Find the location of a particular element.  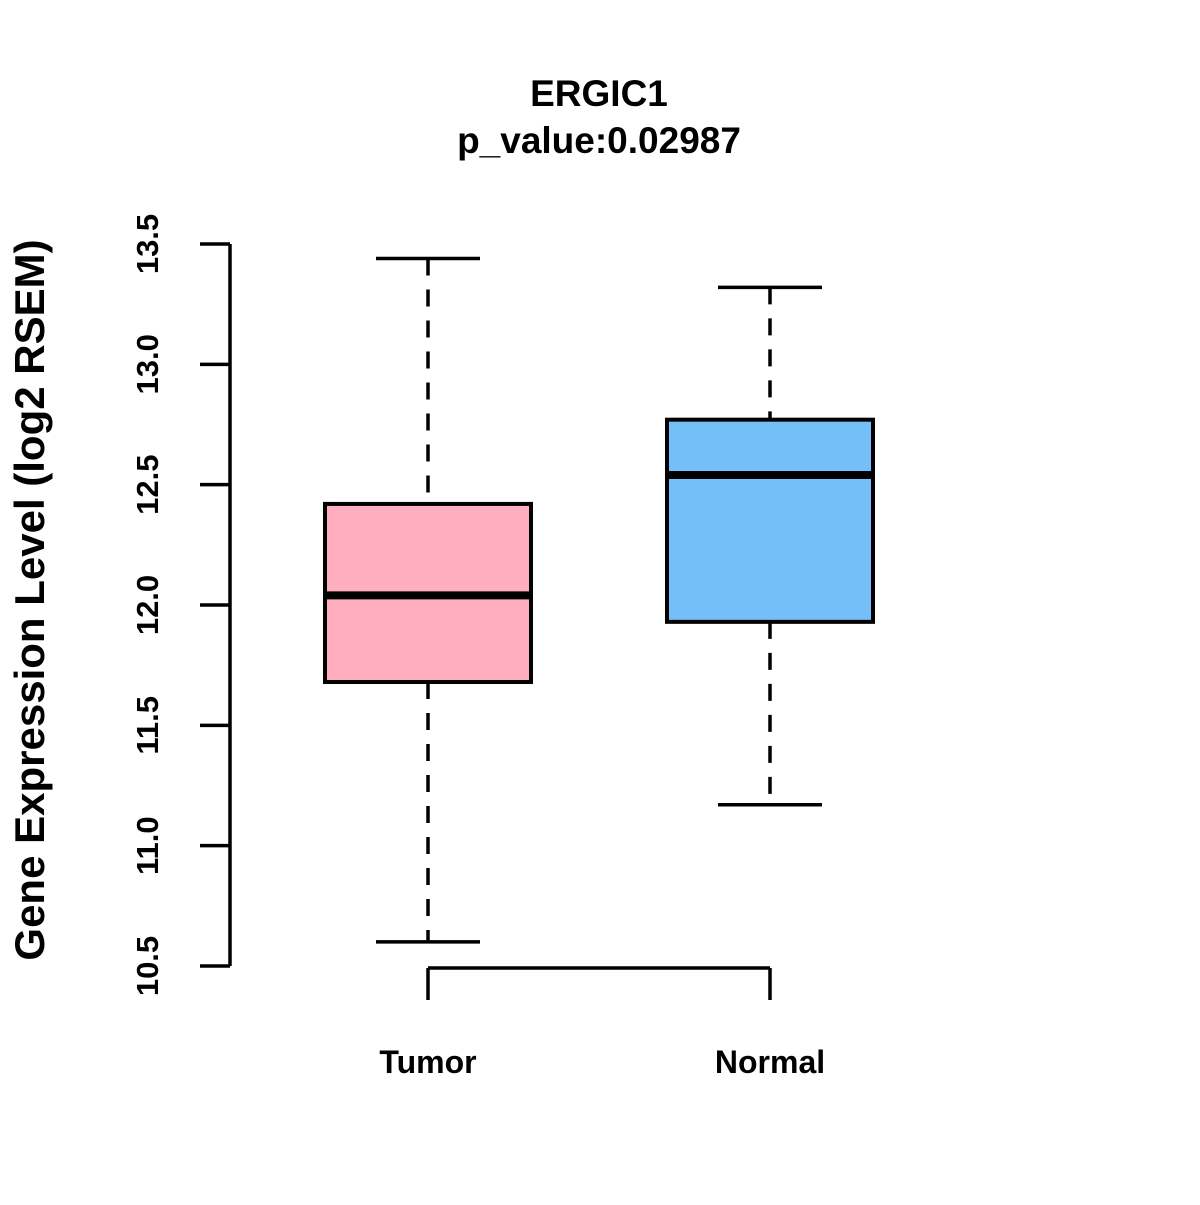

y-tick-label: 13.0 is located at coordinates (147, 364).